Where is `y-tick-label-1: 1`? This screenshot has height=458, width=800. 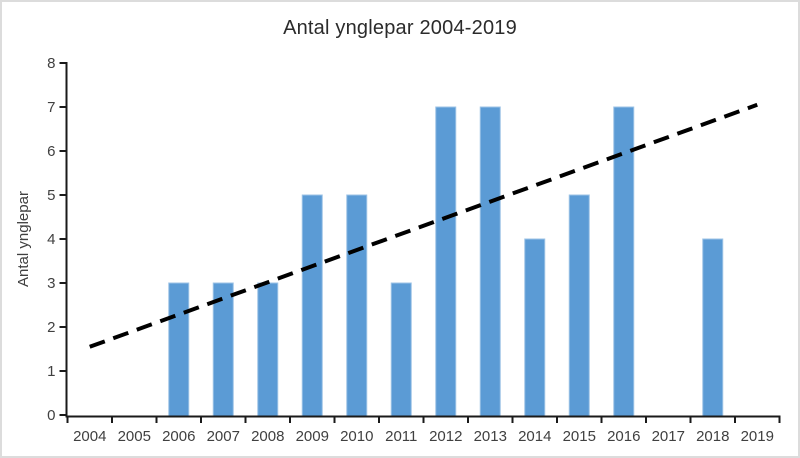
y-tick-label-1: 1 is located at coordinates (51, 371).